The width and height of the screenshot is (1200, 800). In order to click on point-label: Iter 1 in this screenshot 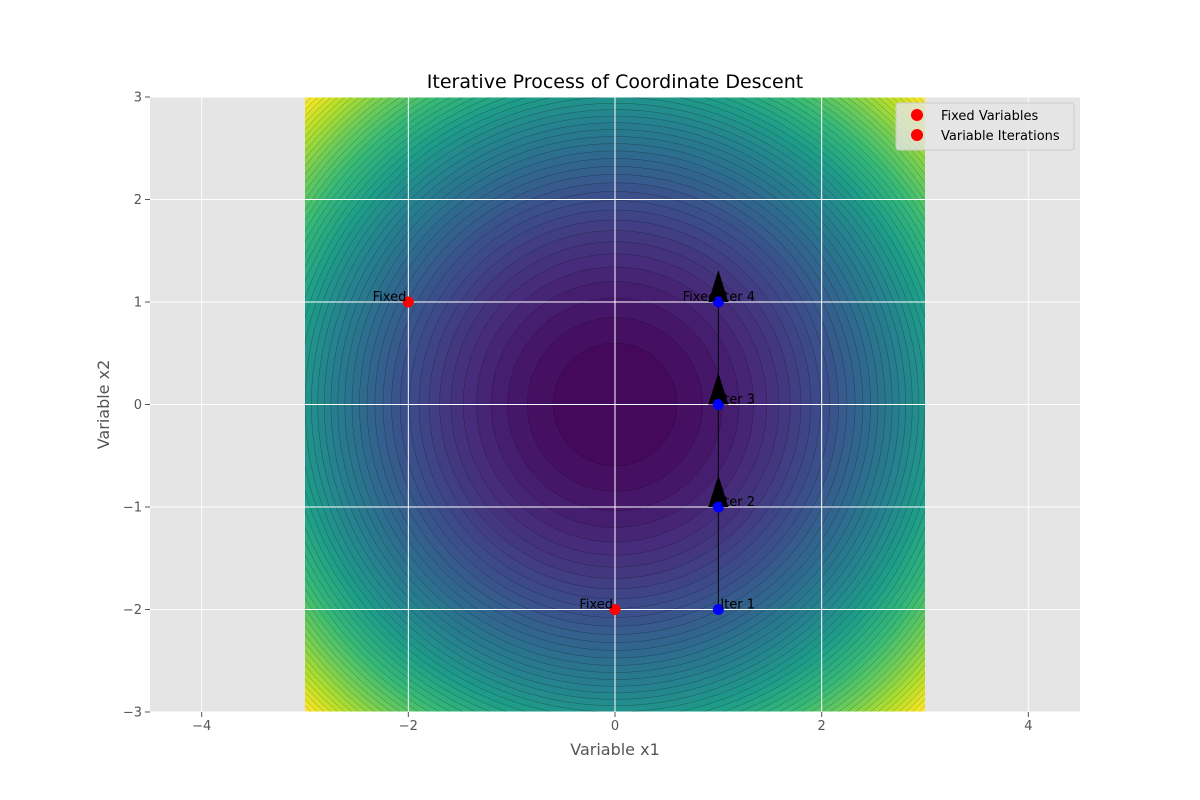, I will do `click(737, 605)`.